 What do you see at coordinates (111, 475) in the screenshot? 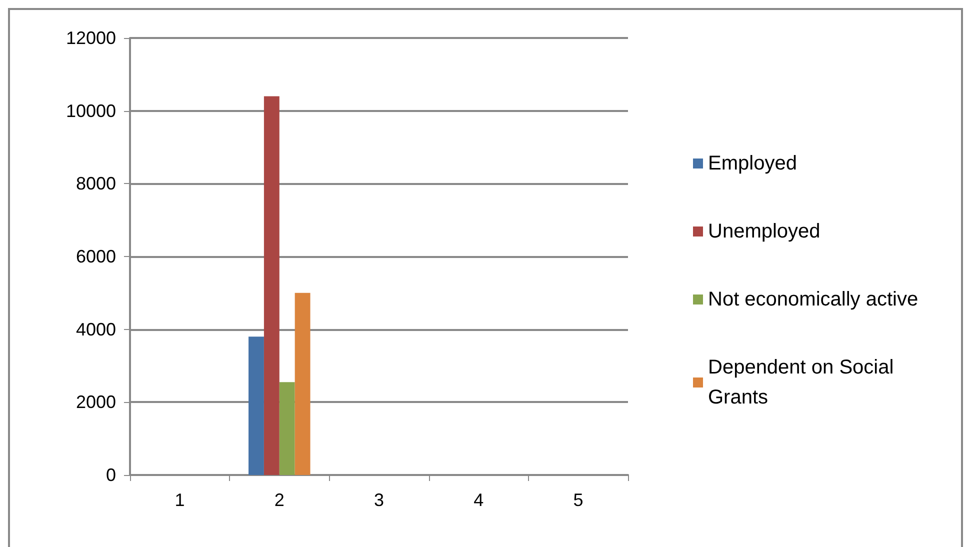
I see `y-tick-label: 0` at bounding box center [111, 475].